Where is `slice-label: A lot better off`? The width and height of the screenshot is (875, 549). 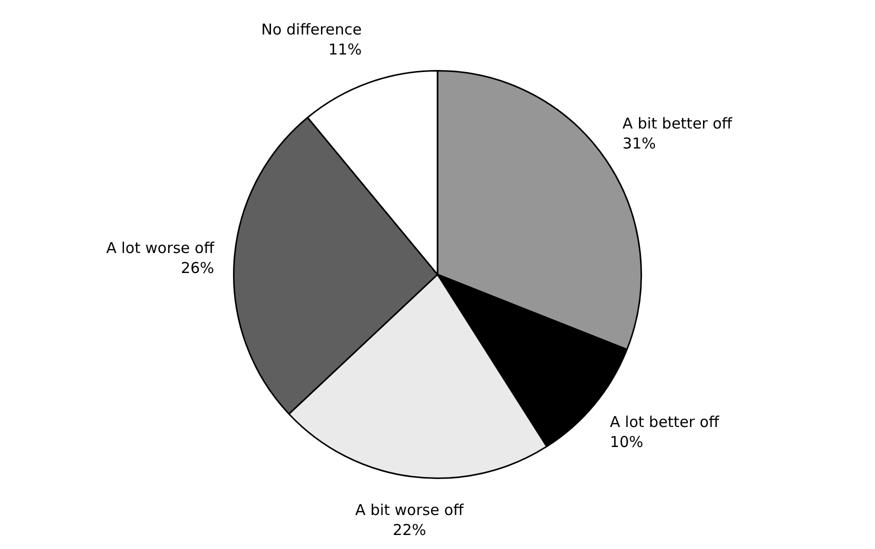 slice-label: A lot better off is located at coordinates (665, 421).